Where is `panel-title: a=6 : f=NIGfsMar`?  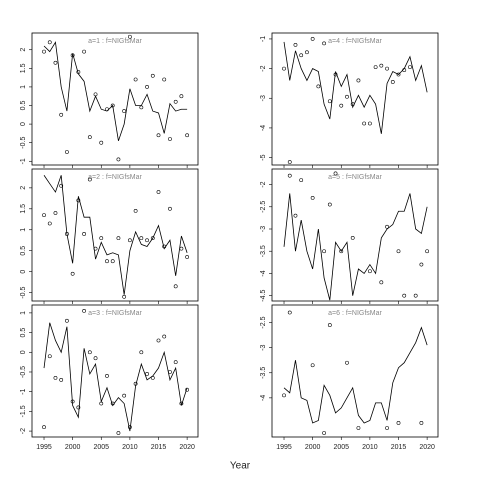 panel-title: a=6 : f=NIGfsMar is located at coordinates (355, 313).